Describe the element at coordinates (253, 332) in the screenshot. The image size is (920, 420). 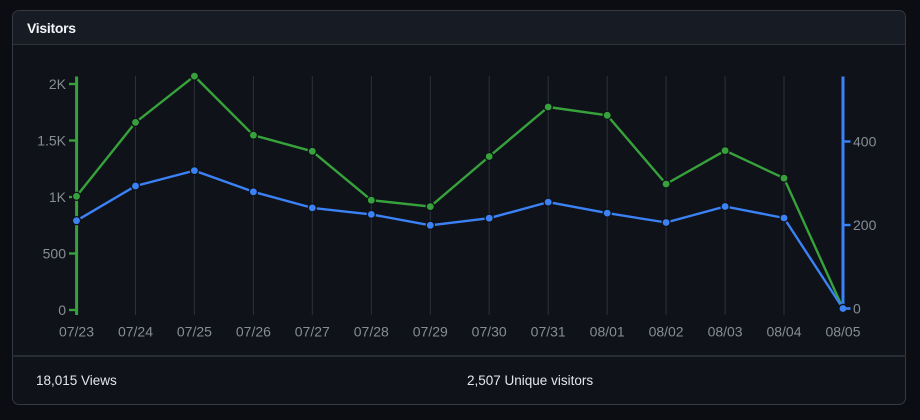
I see `svg-text: 07/26` at that location.